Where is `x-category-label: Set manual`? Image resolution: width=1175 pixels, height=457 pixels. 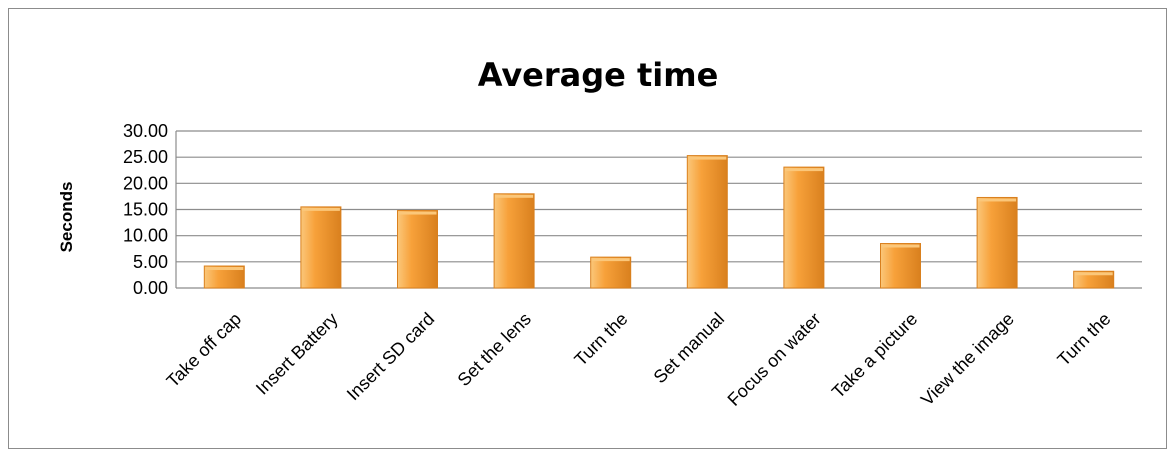 x-category-label: Set manual is located at coordinates (689, 348).